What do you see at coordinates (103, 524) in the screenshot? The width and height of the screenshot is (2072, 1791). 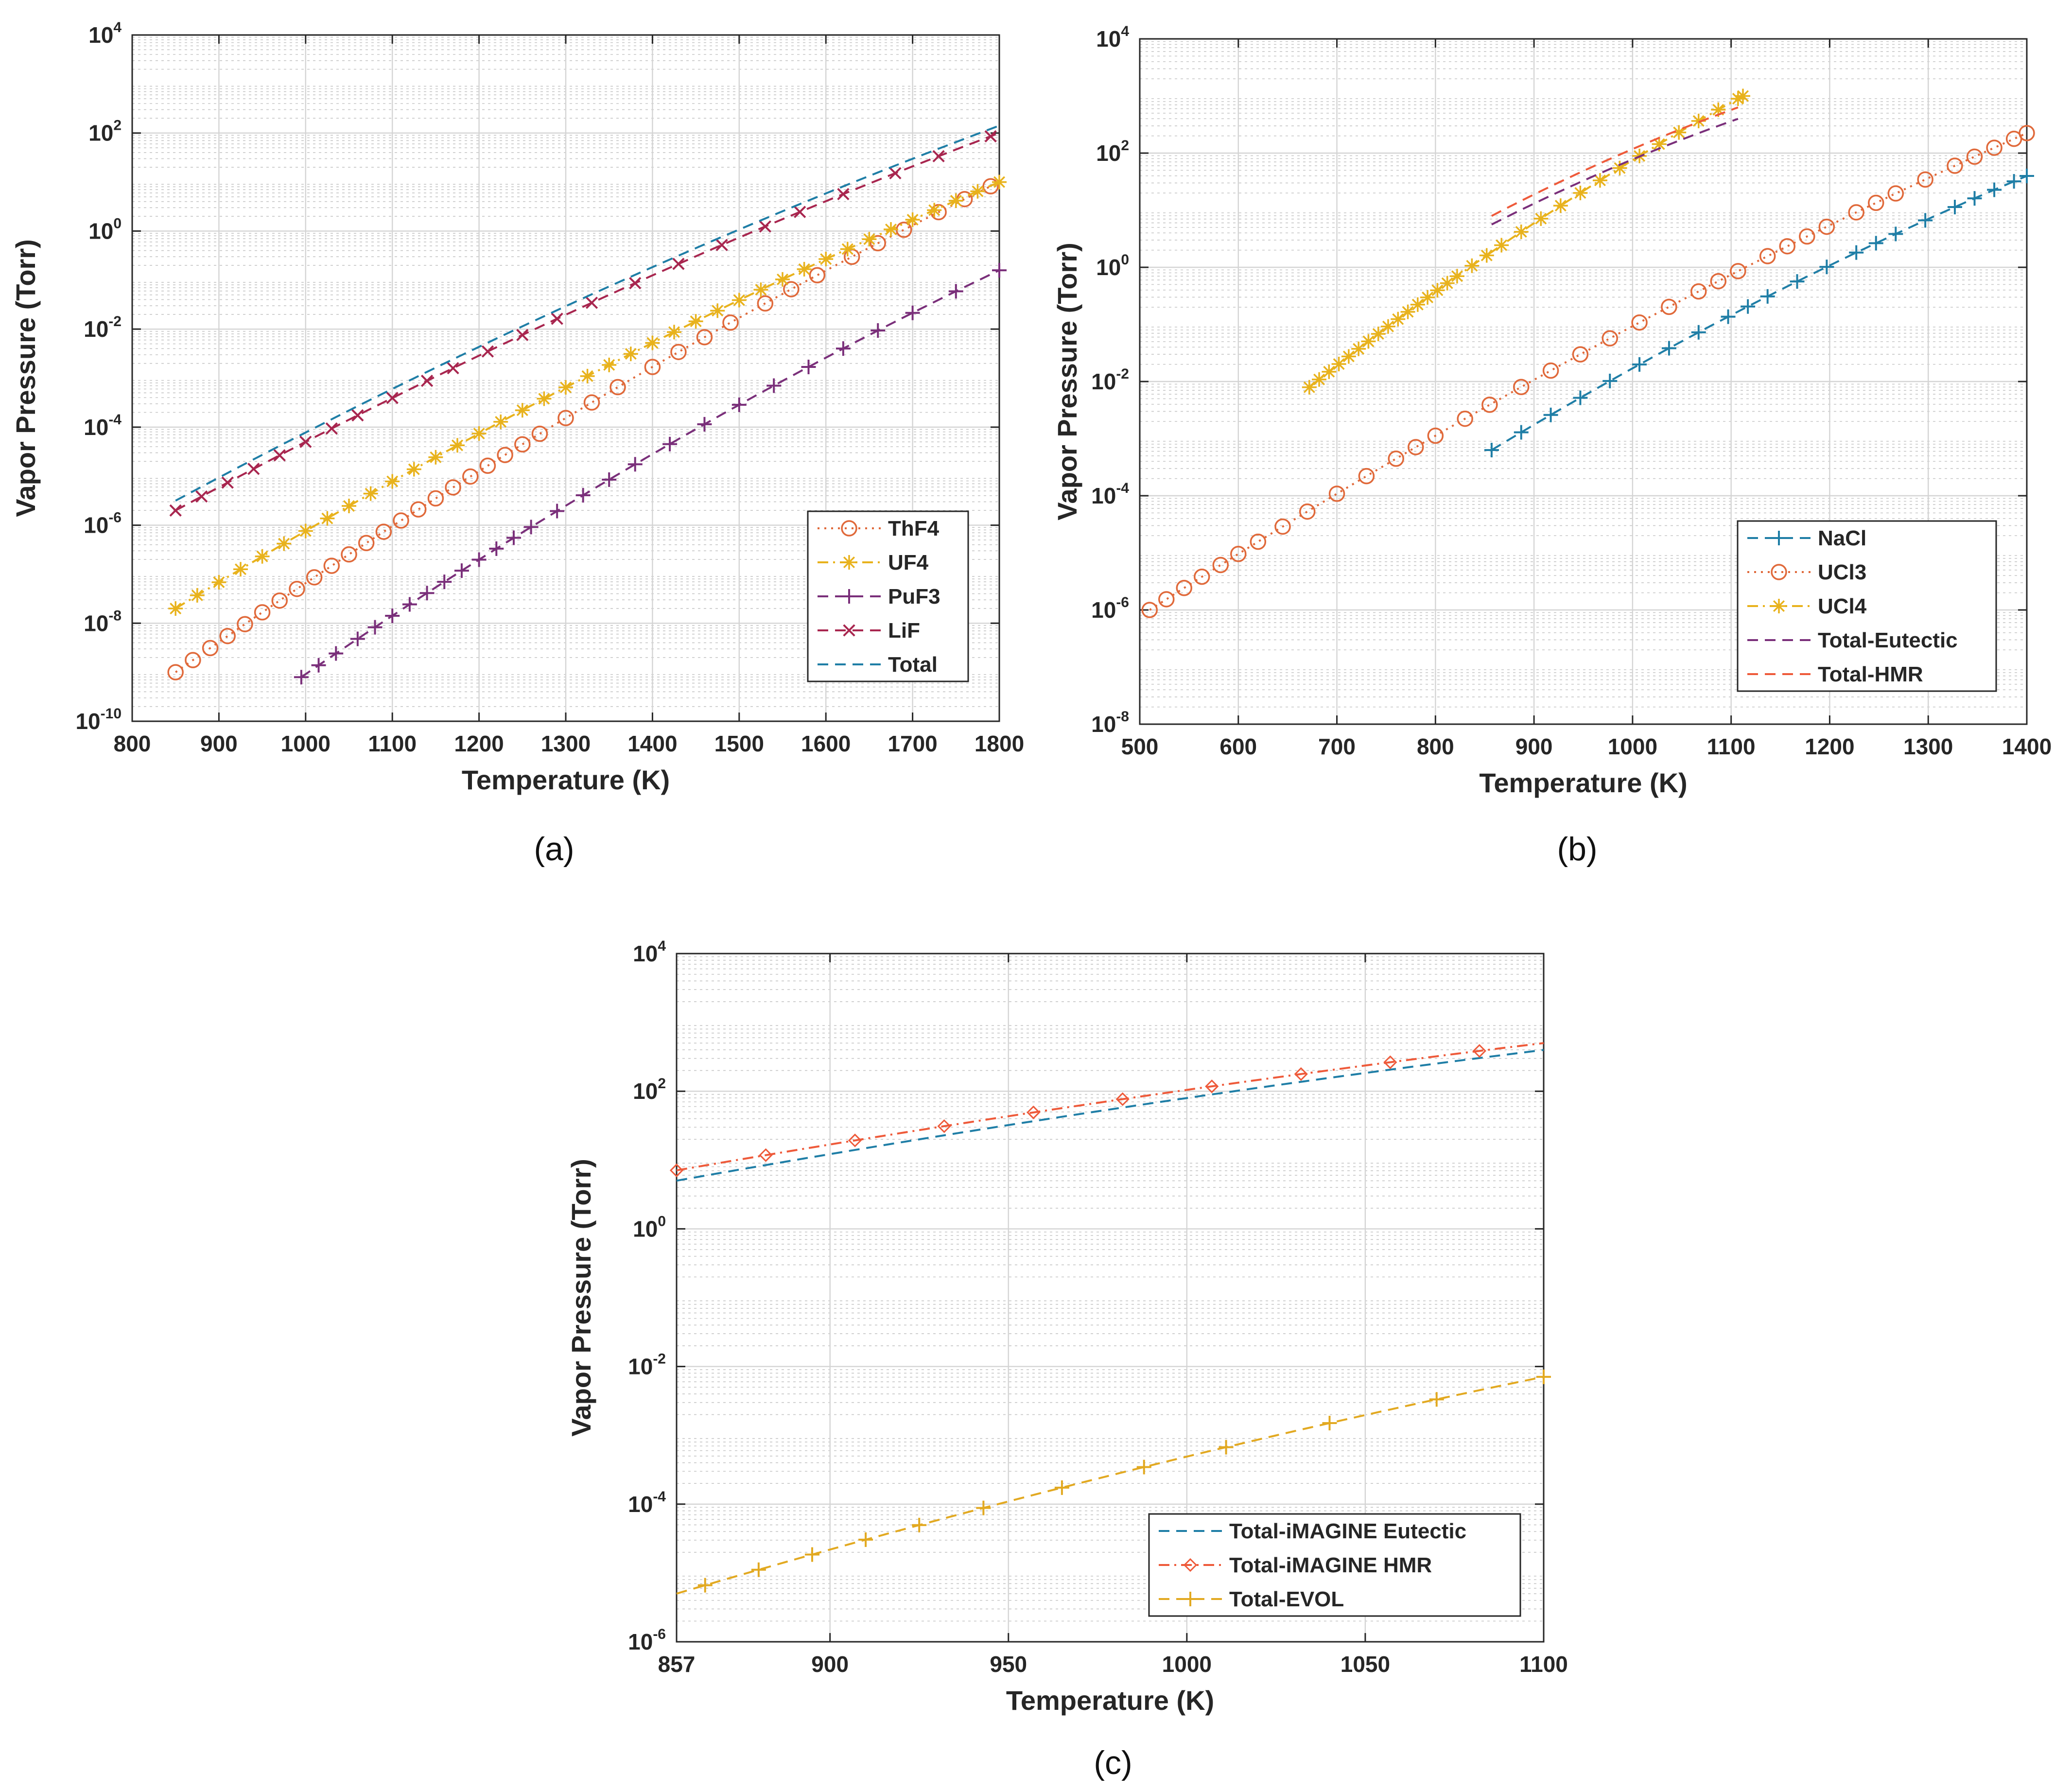 I see `y-tick-label: 10⁻⁶` at bounding box center [103, 524].